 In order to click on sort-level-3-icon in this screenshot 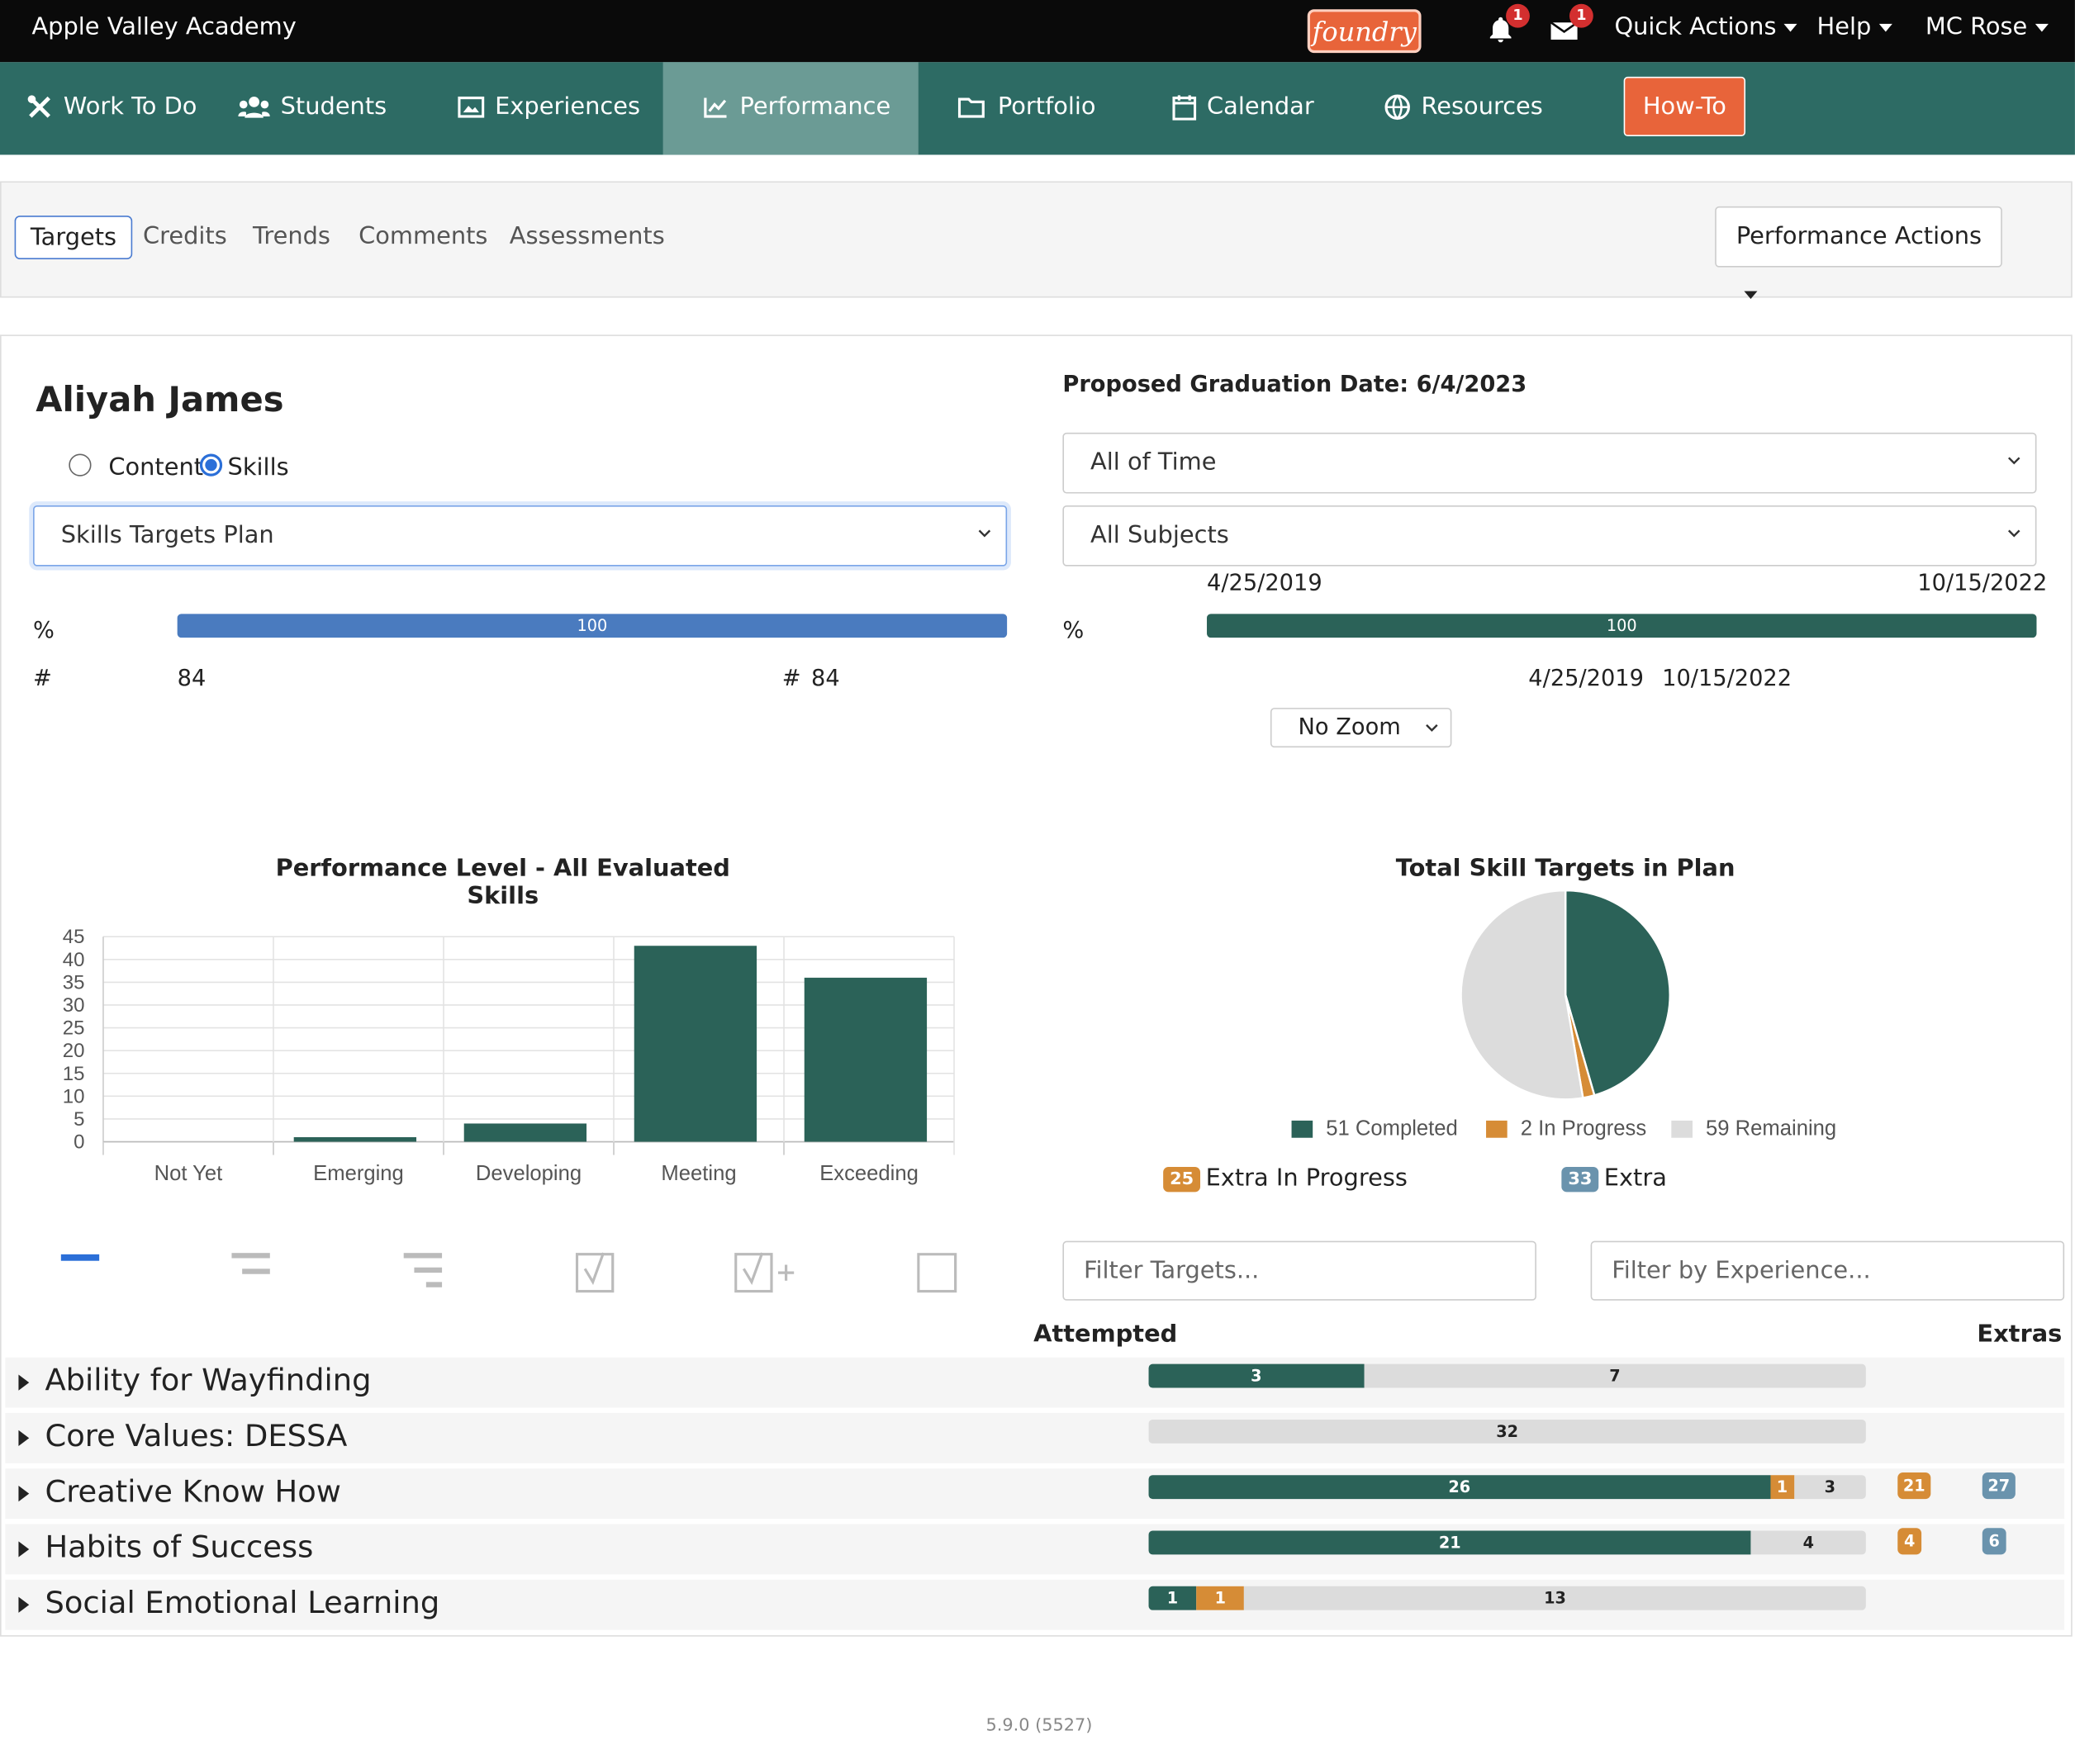, I will do `click(423, 1272)`.